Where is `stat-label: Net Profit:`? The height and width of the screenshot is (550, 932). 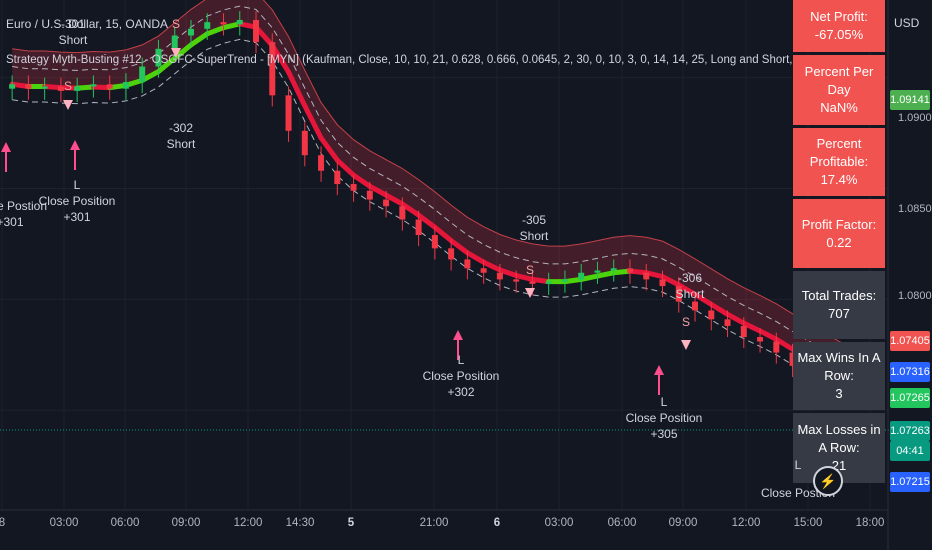
stat-label: Net Profit: is located at coordinates (839, 16).